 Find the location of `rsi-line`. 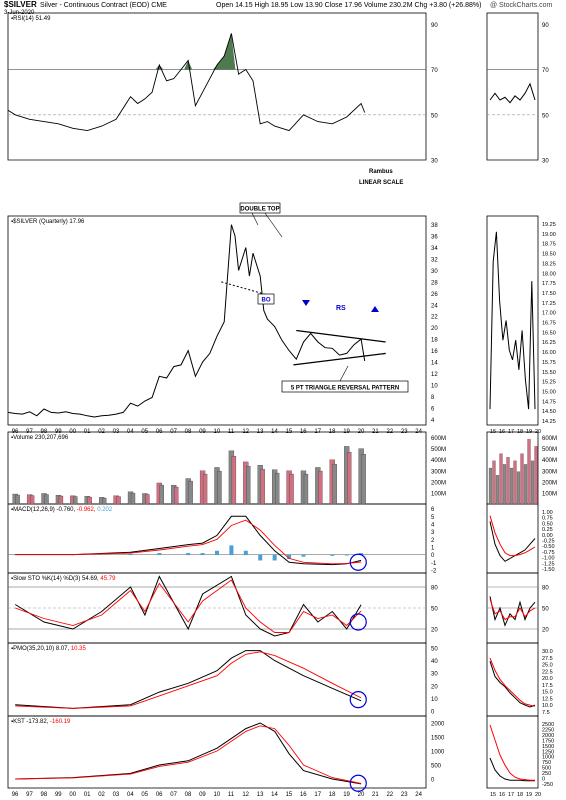

rsi-line is located at coordinates (186, 82).